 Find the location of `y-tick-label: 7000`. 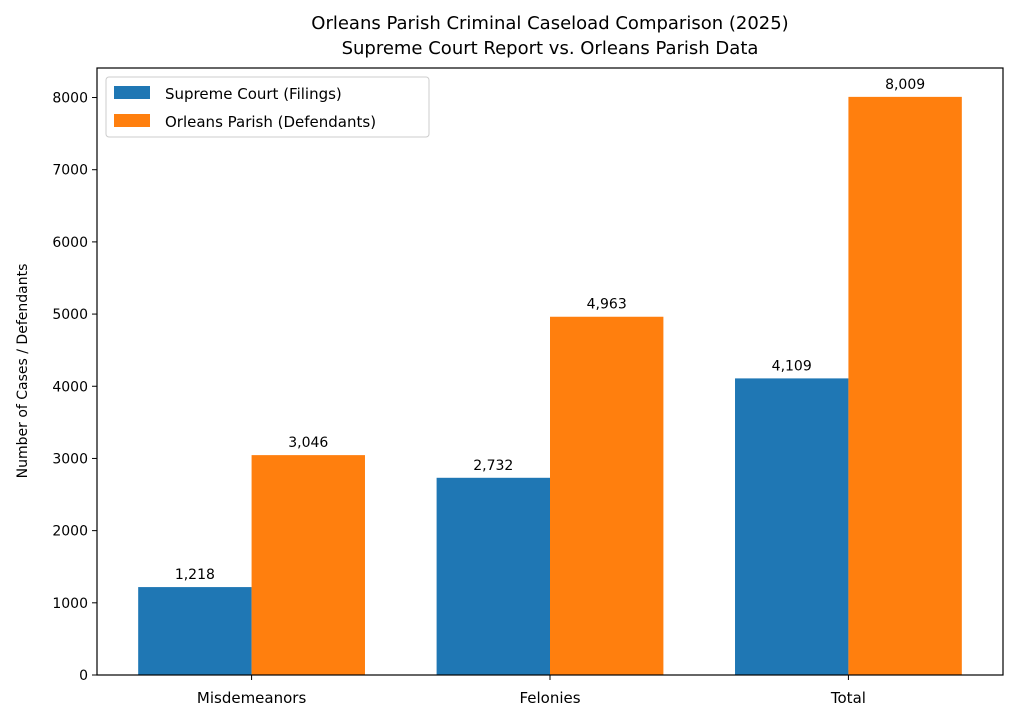

y-tick-label: 7000 is located at coordinates (70, 171).